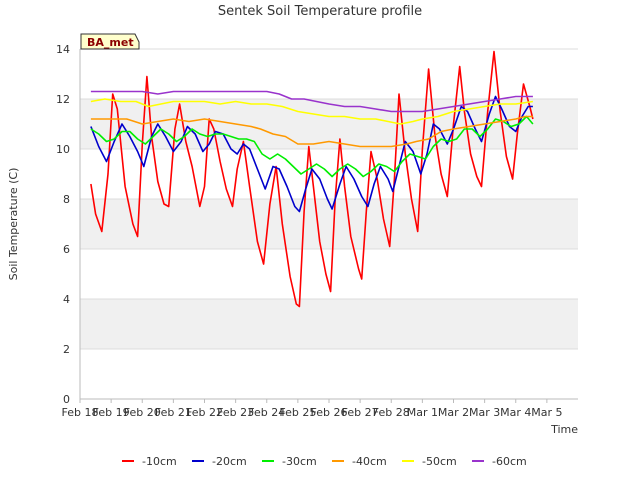 The image size is (640, 480). I want to click on y-tick-label: 2, so click(66, 349).